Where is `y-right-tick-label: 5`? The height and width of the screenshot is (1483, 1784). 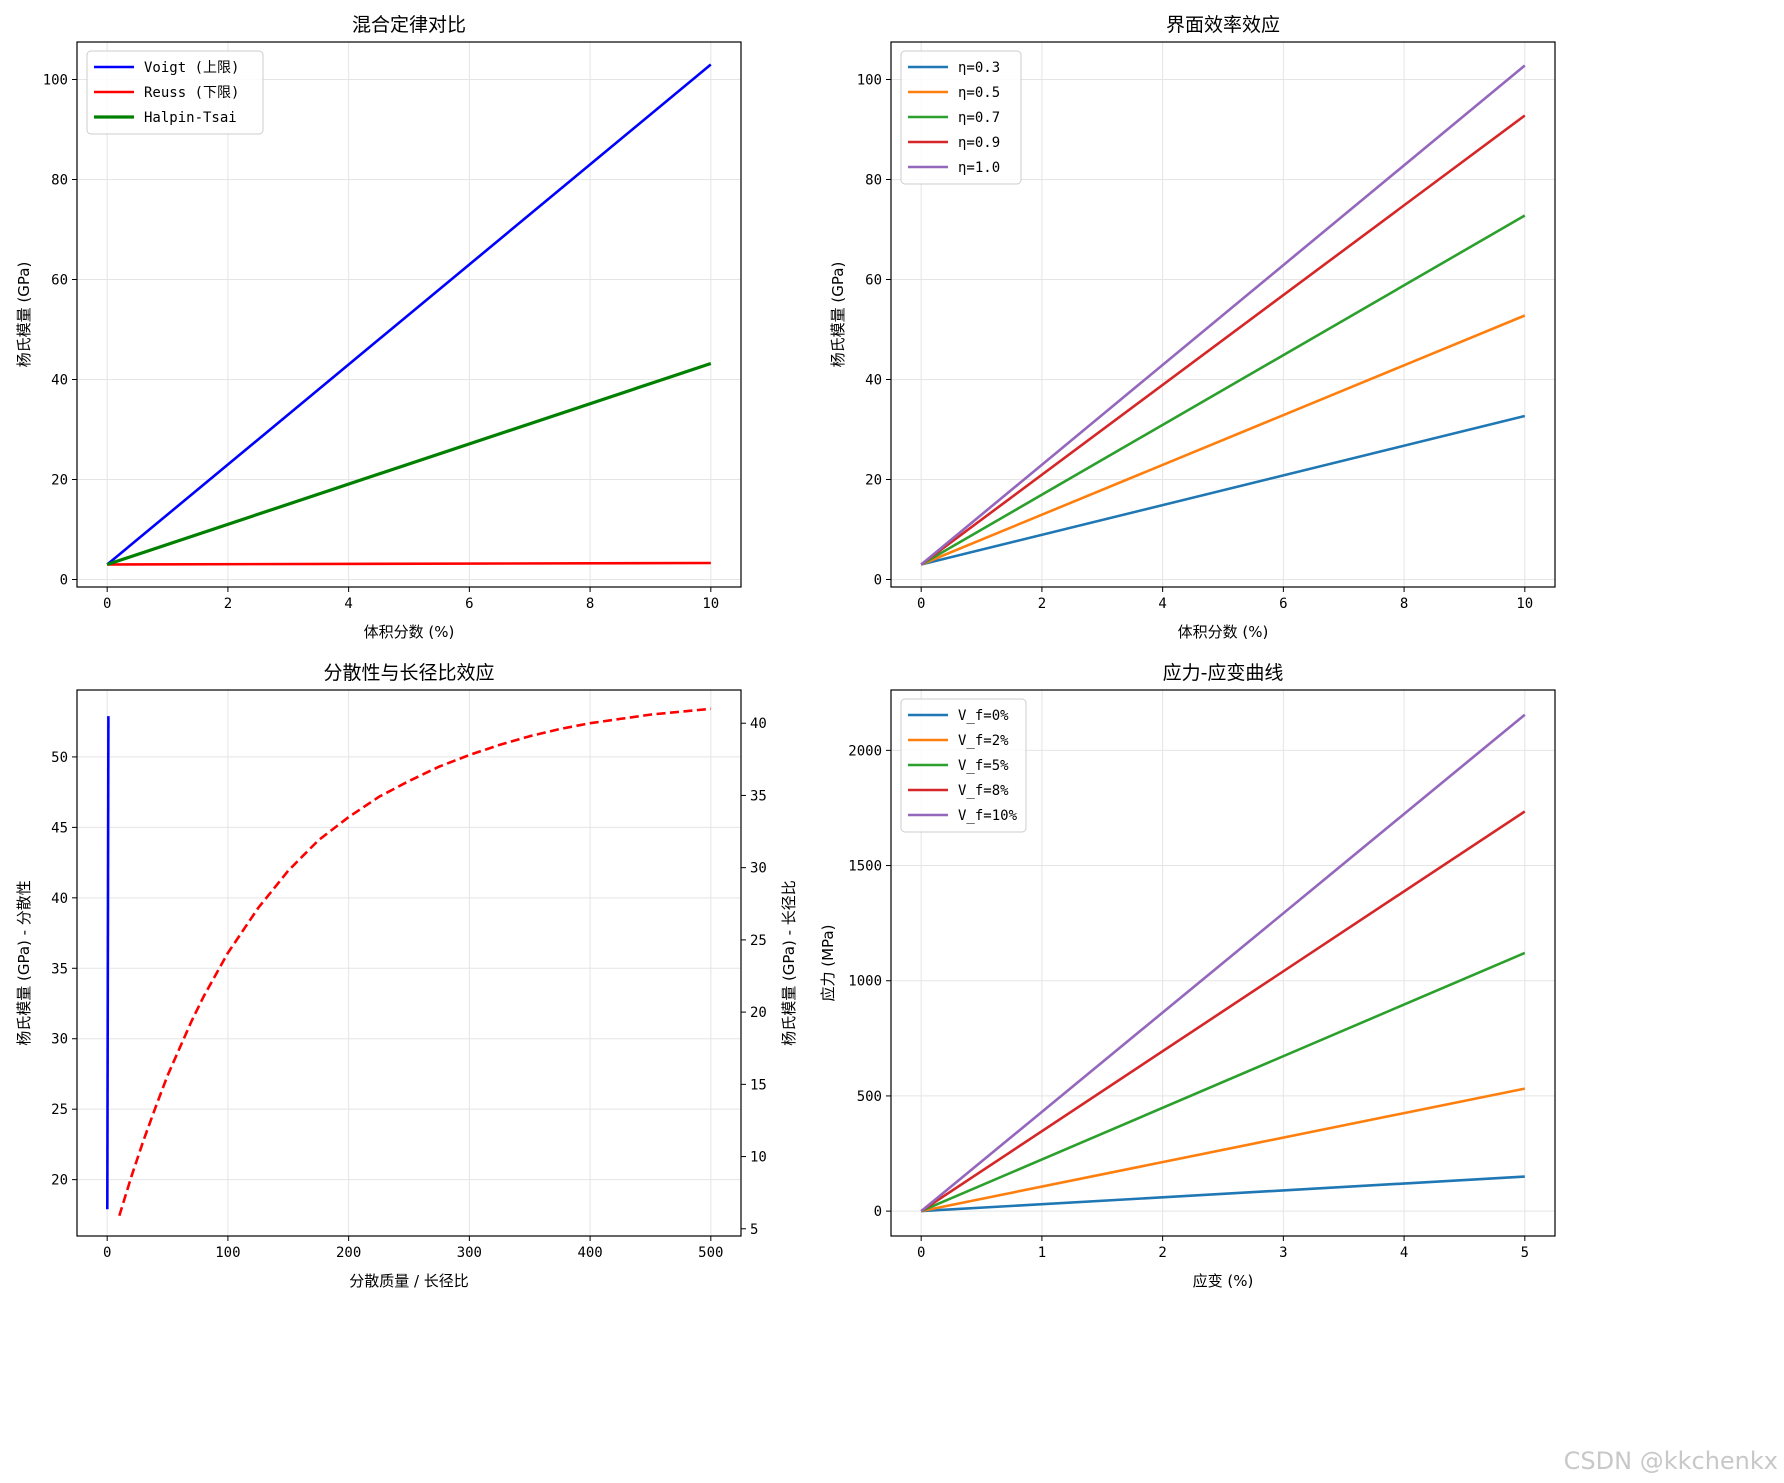 y-right-tick-label: 5 is located at coordinates (754, 1230).